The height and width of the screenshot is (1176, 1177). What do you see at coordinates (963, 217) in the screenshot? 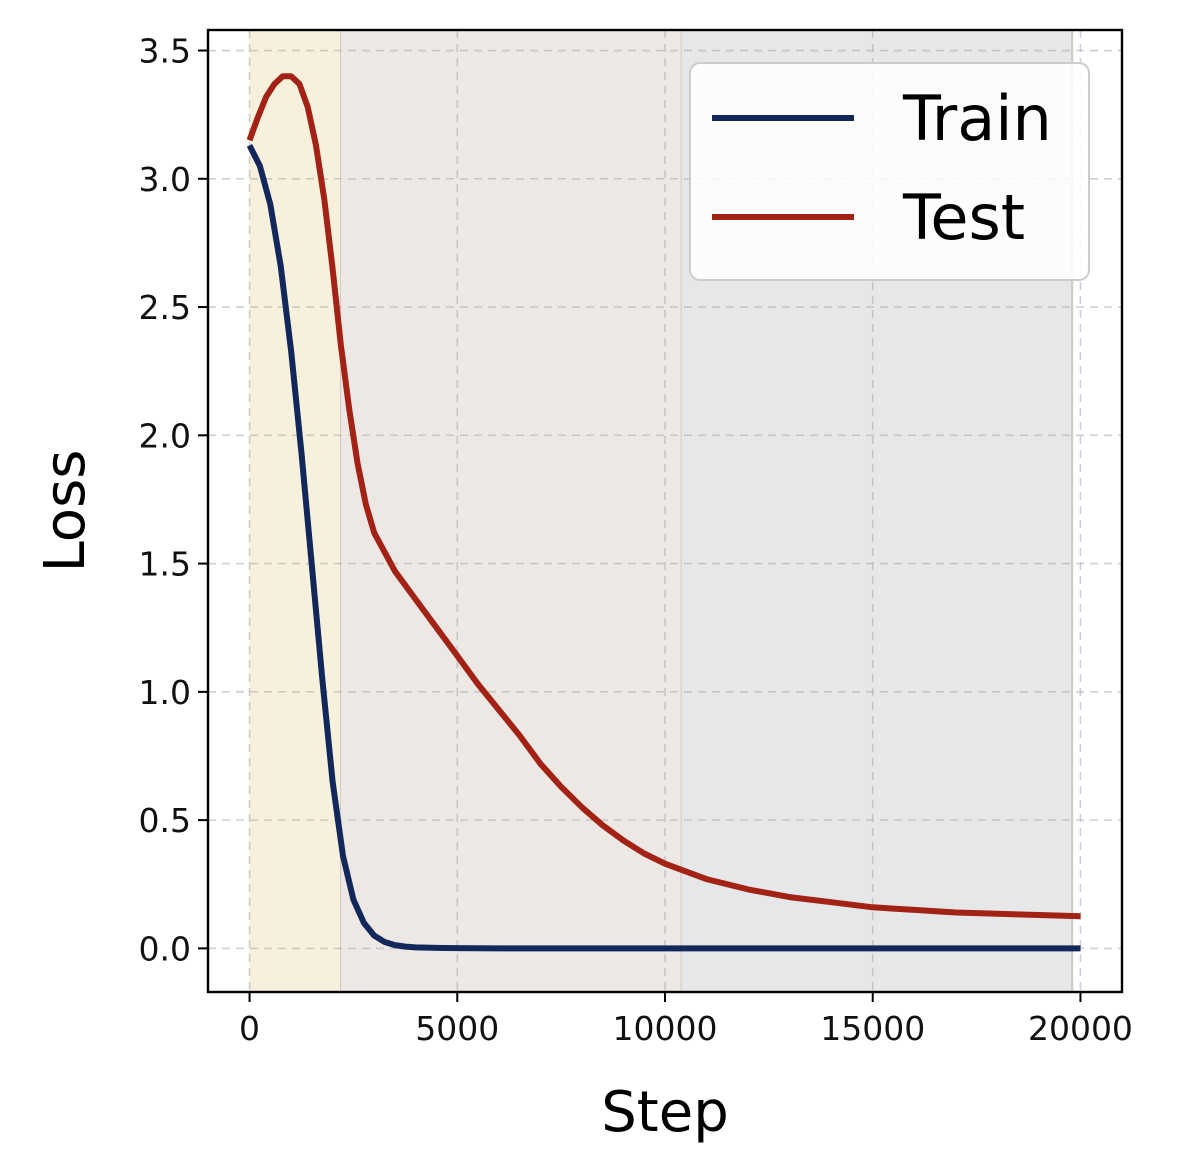
I see `legend-label-test: Test` at bounding box center [963, 217].